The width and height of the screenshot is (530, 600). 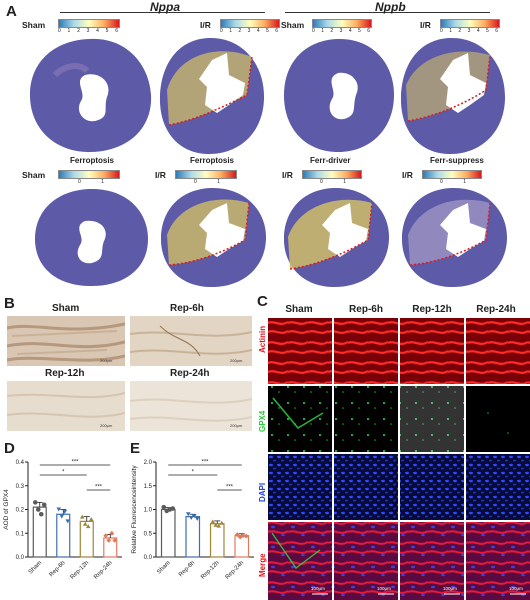 I want to click on chart-d-xtick-label: Sham, so click(x=35, y=567).